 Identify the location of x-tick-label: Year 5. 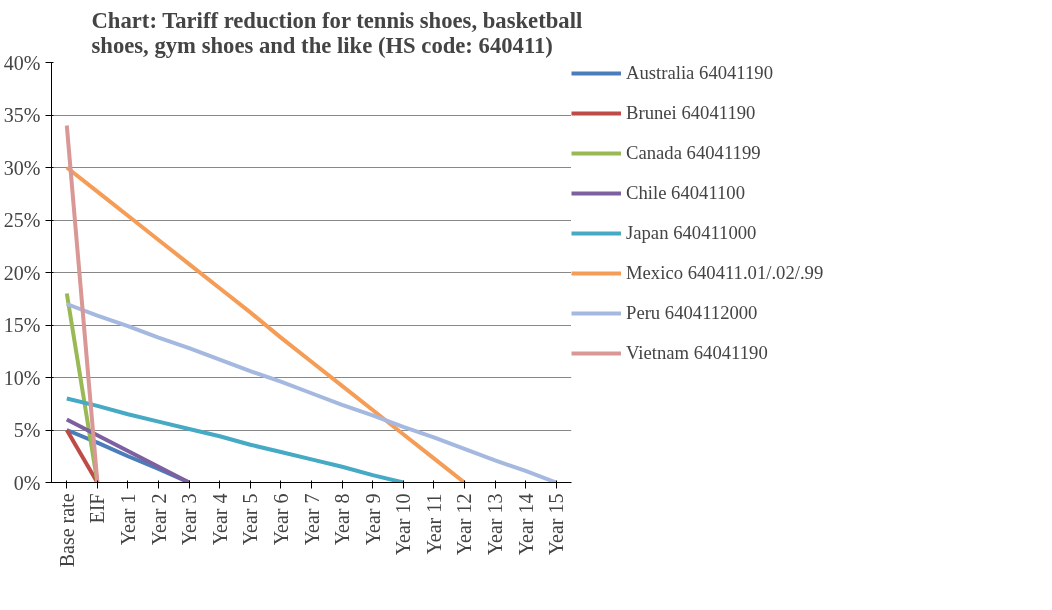
(250, 519).